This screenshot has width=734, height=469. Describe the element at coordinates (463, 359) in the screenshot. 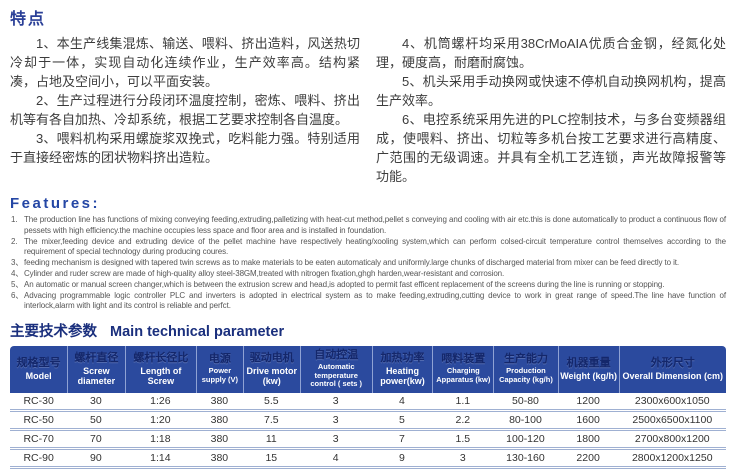

I see `column-header-cn: 喂料装置` at that location.